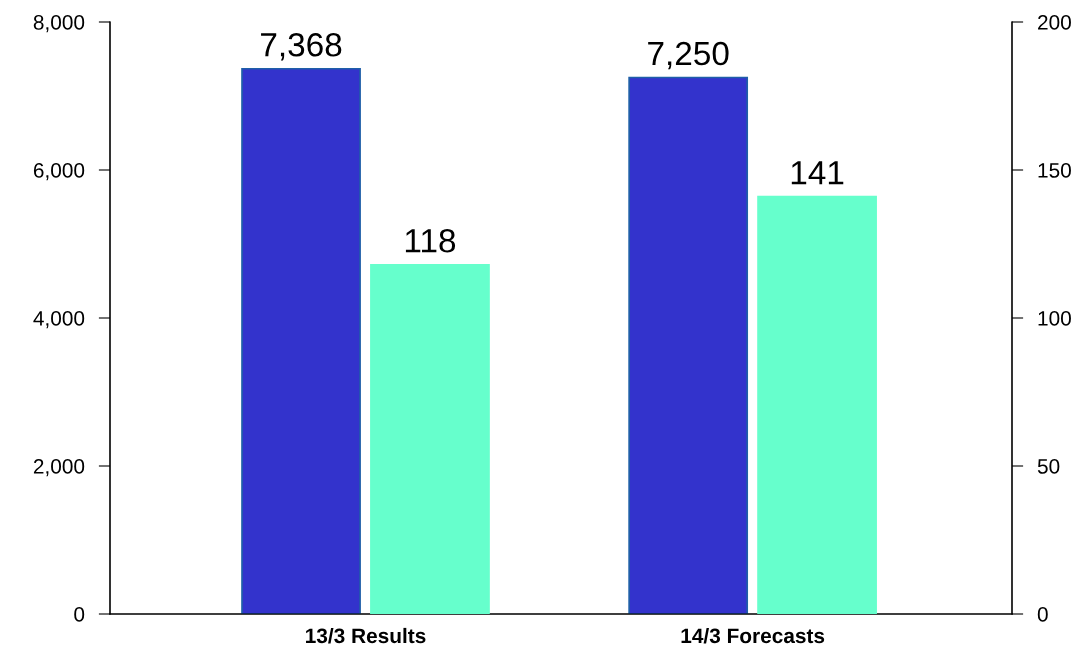 The width and height of the screenshot is (1086, 664). Describe the element at coordinates (59, 24) in the screenshot. I see `y-tick-label: 8,000` at that location.